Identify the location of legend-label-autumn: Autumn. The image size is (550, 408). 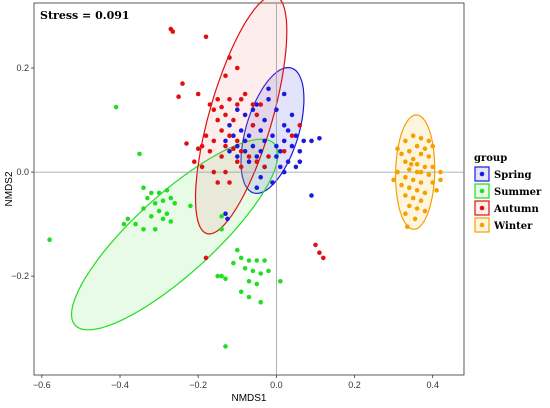
(516, 209).